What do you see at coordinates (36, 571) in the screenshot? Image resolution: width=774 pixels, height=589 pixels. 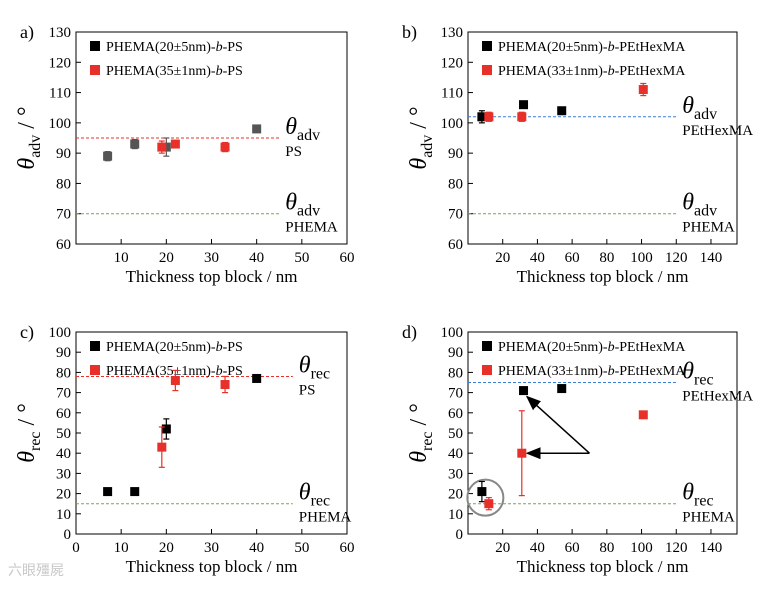 I see `watermark: 六眼殭屍` at bounding box center [36, 571].